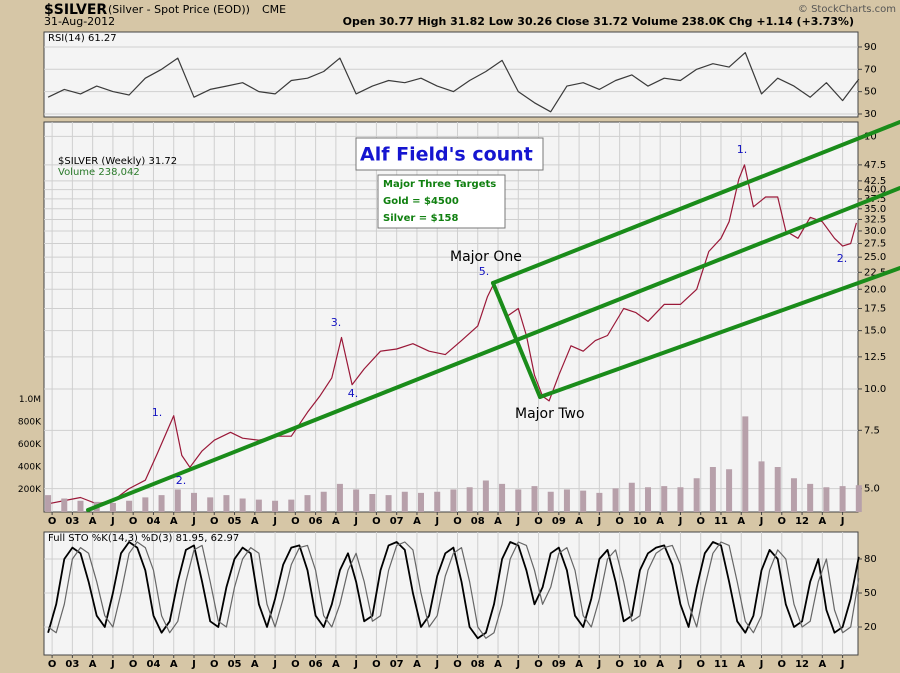  What do you see at coordinates (721, 664) in the screenshot?
I see `x-tick-label: 11` at bounding box center [721, 664].